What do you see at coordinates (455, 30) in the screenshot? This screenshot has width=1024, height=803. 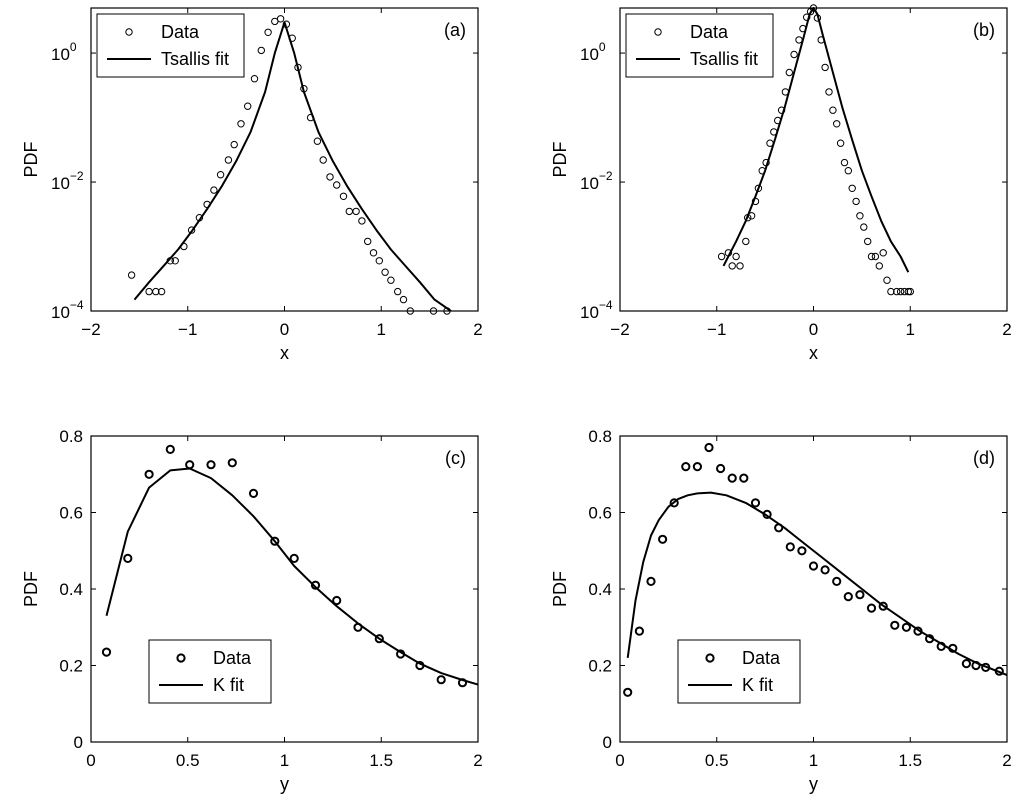 I see `panel-label: (a)` at bounding box center [455, 30].